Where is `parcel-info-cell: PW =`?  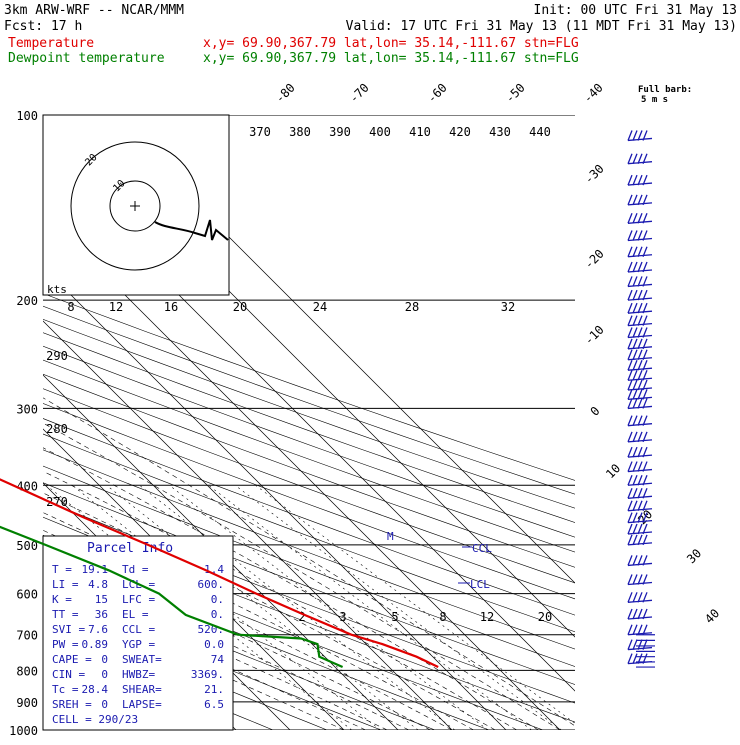 parcel-info-cell: PW = is located at coordinates (65, 644).